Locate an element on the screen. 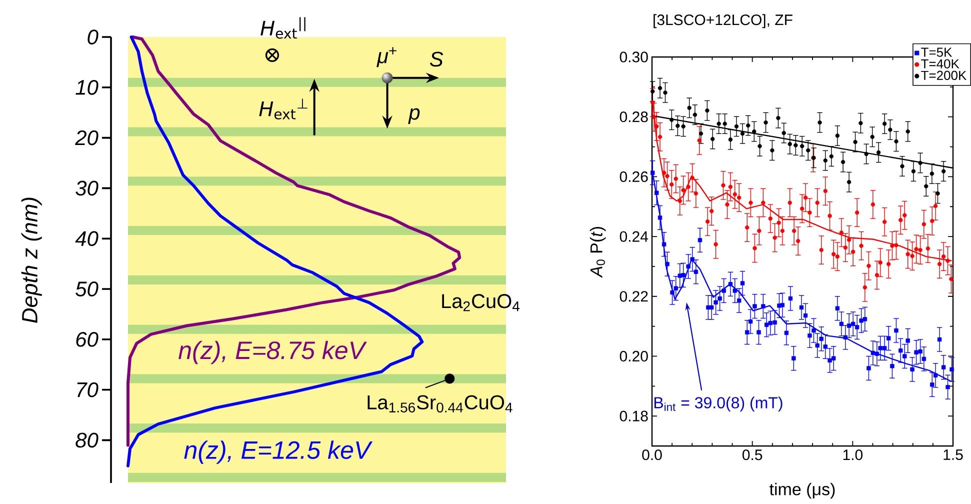 The height and width of the screenshot is (504, 971). legend-label: T=200K is located at coordinates (944, 75).